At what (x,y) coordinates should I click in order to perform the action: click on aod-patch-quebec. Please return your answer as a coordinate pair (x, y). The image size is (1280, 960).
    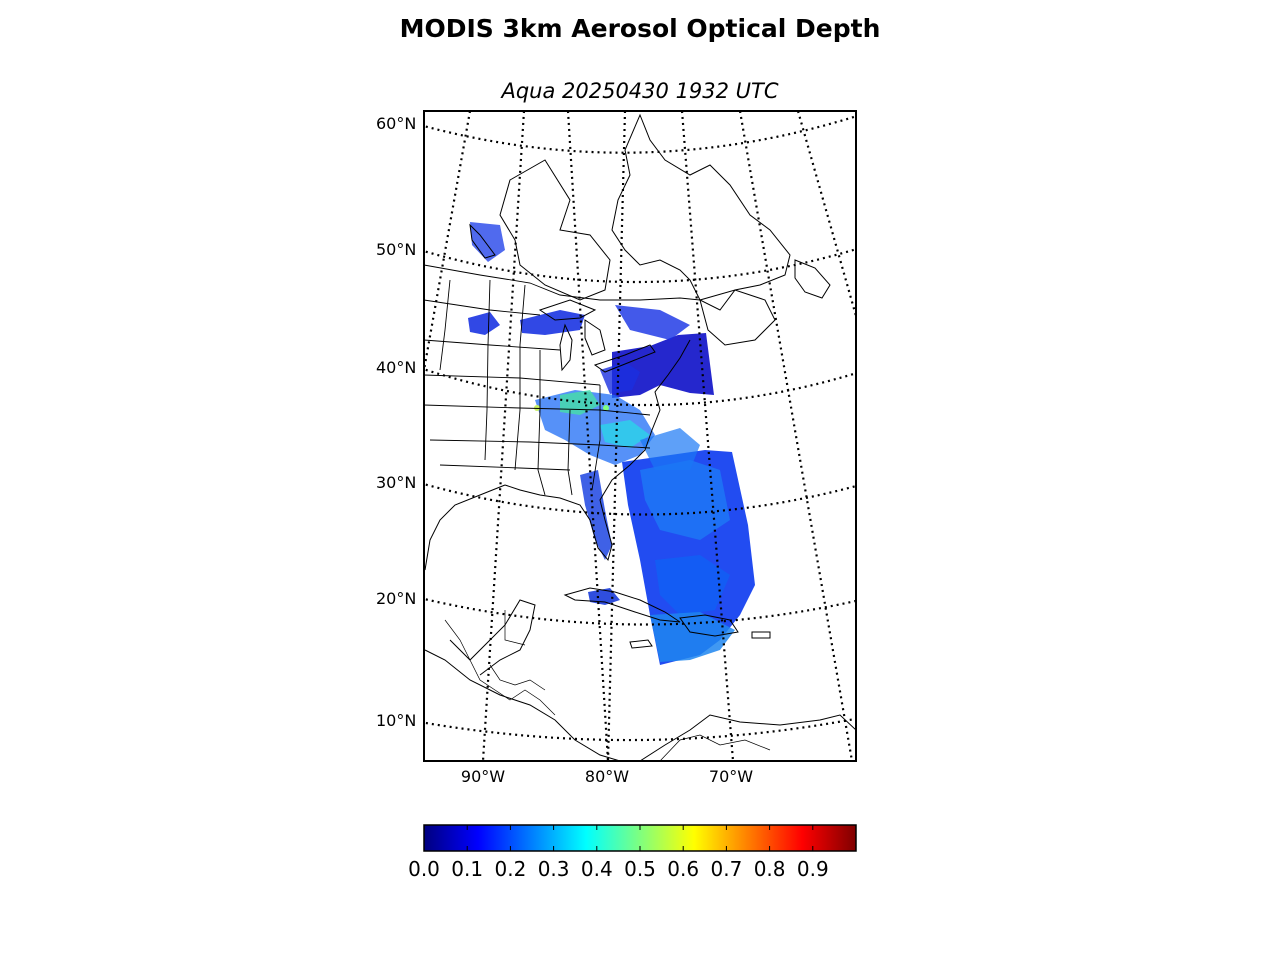
    Looking at the image, I should click on (652, 322).